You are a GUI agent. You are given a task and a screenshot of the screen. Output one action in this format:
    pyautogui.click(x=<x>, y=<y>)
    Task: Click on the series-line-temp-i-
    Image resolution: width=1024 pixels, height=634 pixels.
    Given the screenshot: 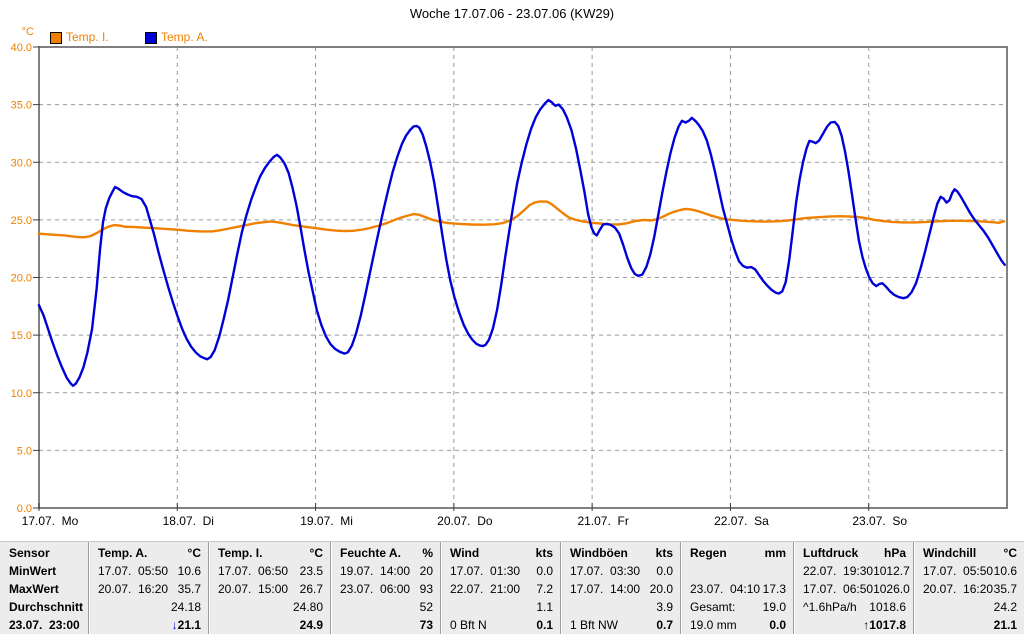 What is the action you would take?
    pyautogui.click(x=521, y=219)
    